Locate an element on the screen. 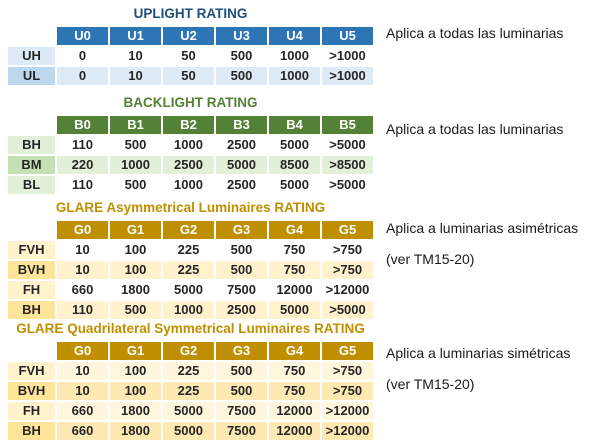 The height and width of the screenshot is (442, 607). table-row-BH: BH 660 1800 5000 7500 12000 >12000 is located at coordinates (190, 431).